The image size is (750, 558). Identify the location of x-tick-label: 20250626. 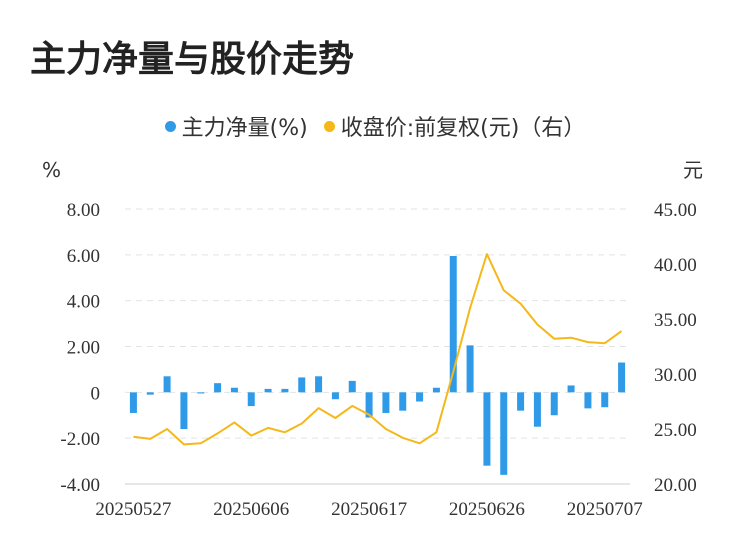
(487, 509).